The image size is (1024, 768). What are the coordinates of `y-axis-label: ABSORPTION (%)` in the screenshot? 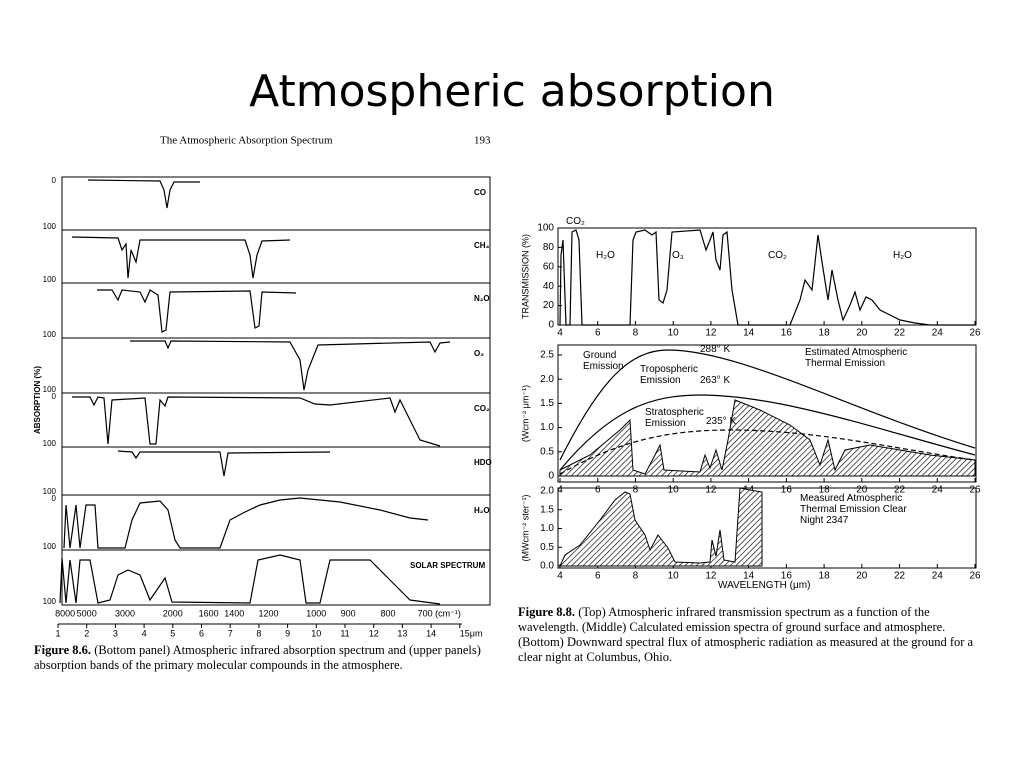 It's located at (37, 400).